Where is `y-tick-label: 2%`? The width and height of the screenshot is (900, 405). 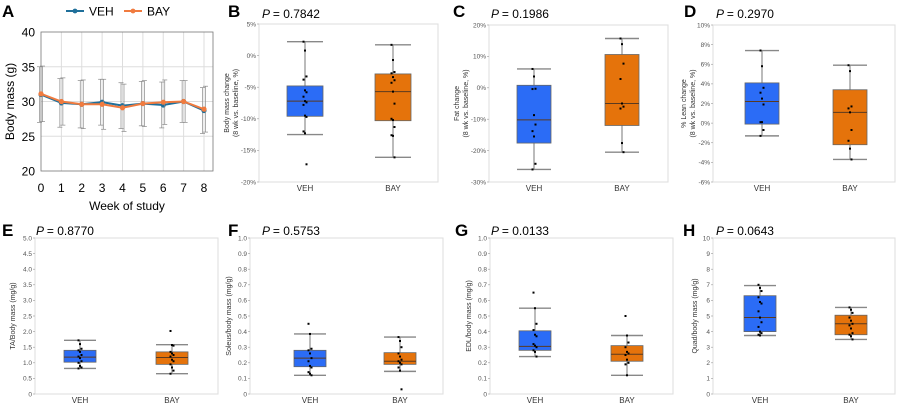 y-tick-label: 2% is located at coordinates (706, 104).